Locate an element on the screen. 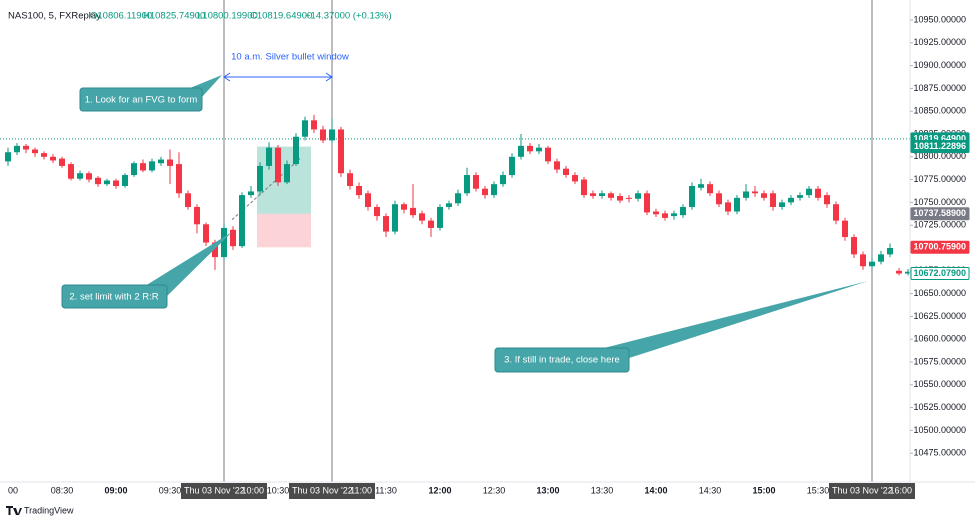  x-tick-label: 12:00 is located at coordinates (439, 490).